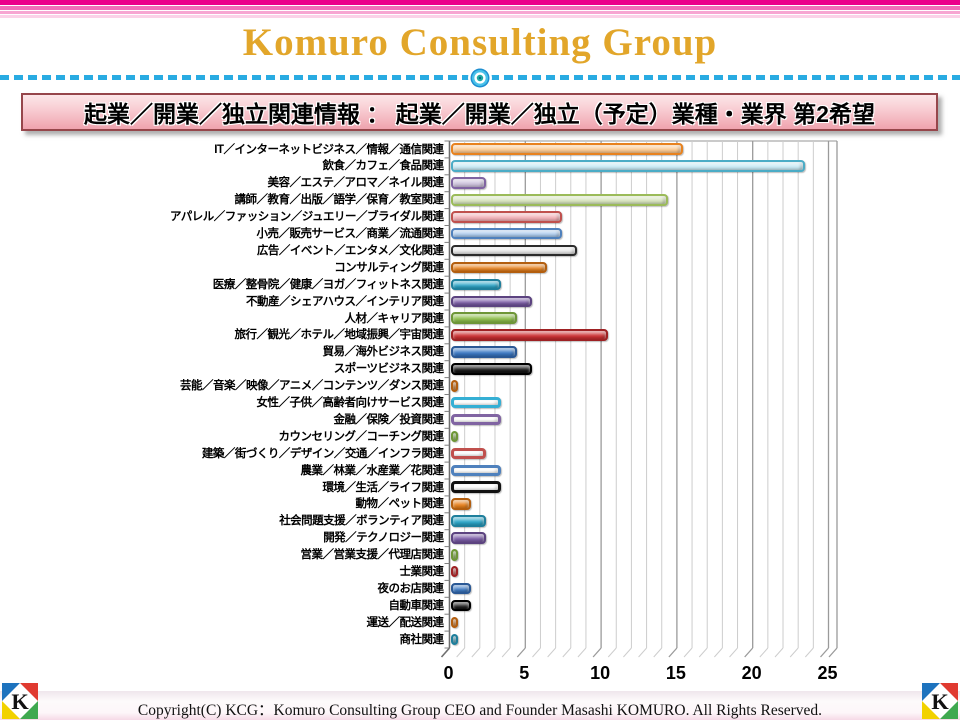 This screenshot has height=720, width=960. What do you see at coordinates (328, 284) in the screenshot?
I see `category-label: 医療／整骨院／健康／ヨガ／フィットネス関連` at bounding box center [328, 284].